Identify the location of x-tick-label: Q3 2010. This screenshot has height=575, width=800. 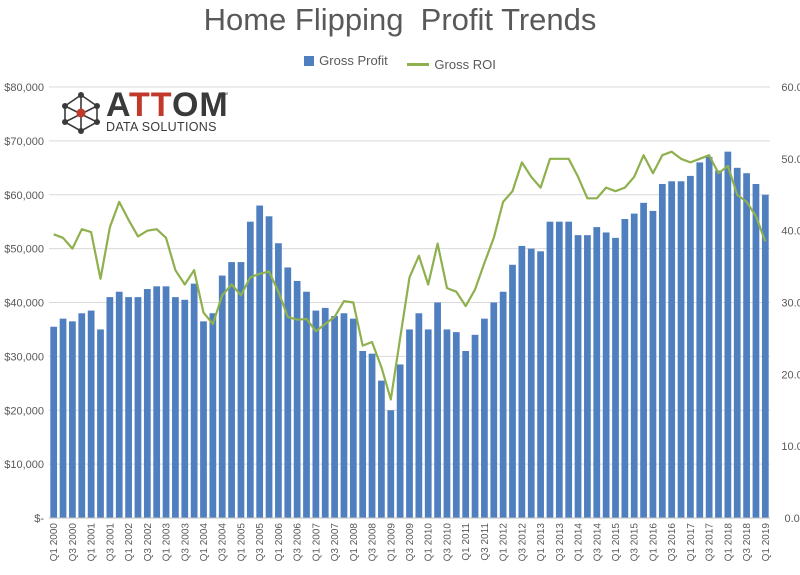
(448, 542).